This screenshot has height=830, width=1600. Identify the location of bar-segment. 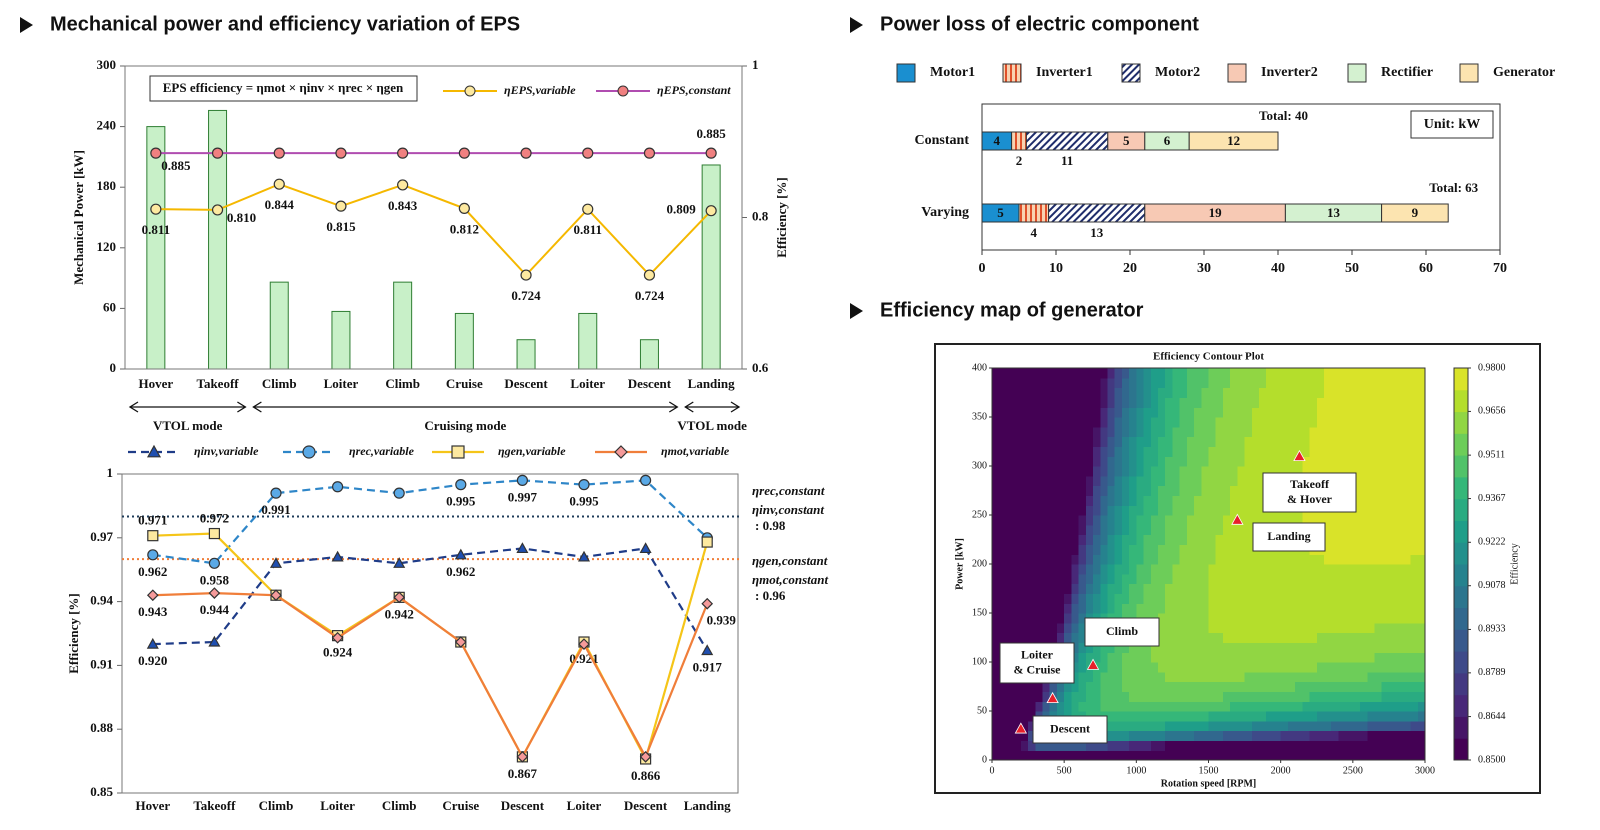
(1034, 213).